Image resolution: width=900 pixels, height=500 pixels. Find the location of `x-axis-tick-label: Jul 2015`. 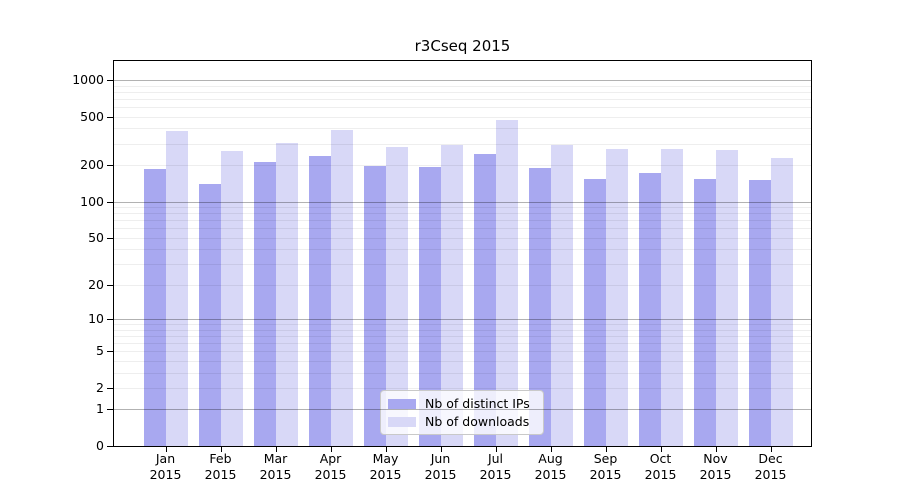

x-axis-tick-label: Jul 2015 is located at coordinates (496, 467).